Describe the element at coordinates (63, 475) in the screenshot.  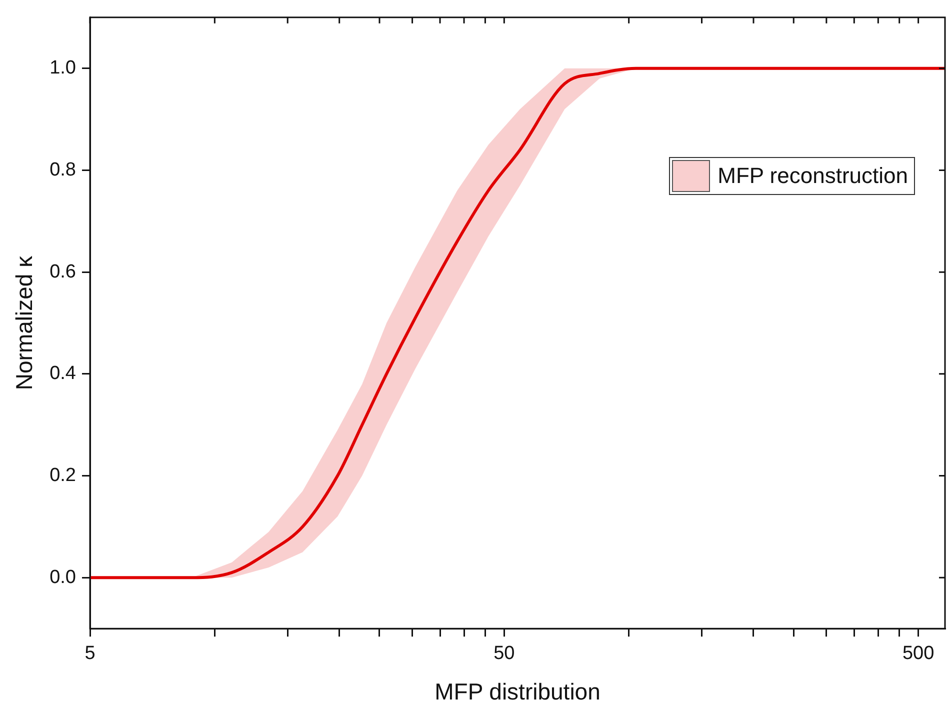
I see `y-tick-label: 0.2` at that location.